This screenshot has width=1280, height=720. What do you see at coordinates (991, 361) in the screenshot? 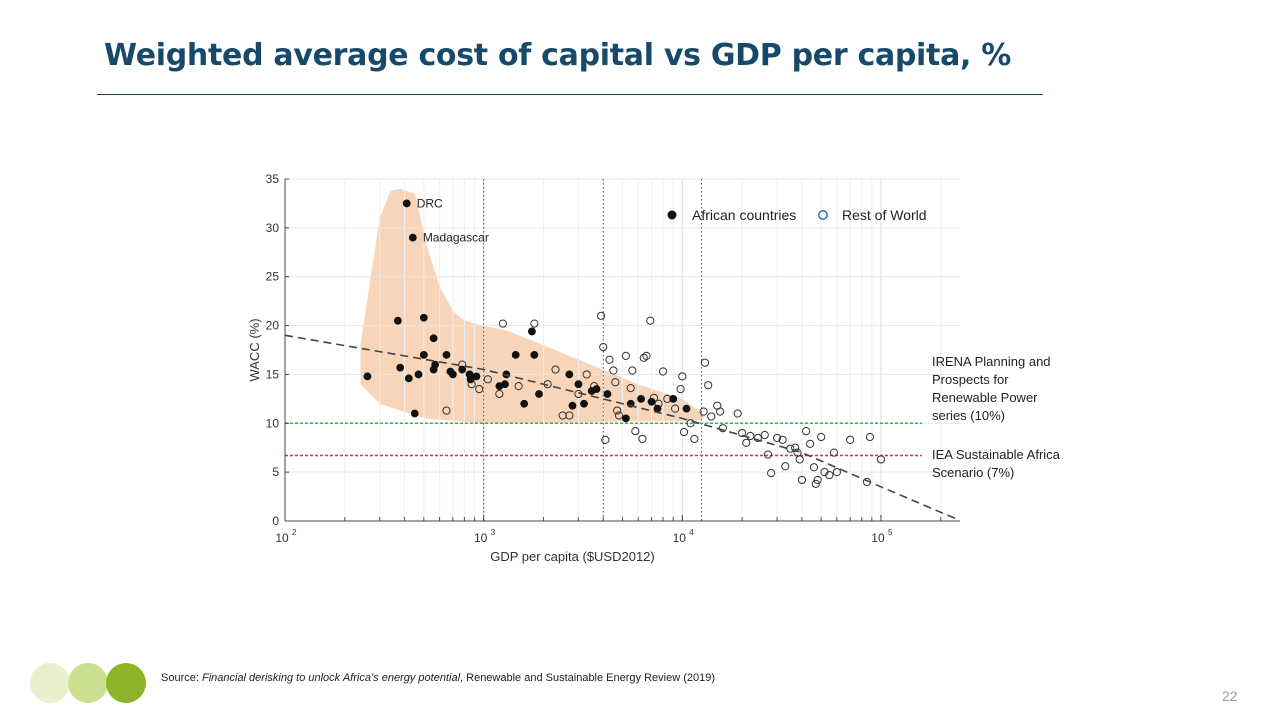
I see `reference-line-label: IRENA Planning and` at bounding box center [991, 361].